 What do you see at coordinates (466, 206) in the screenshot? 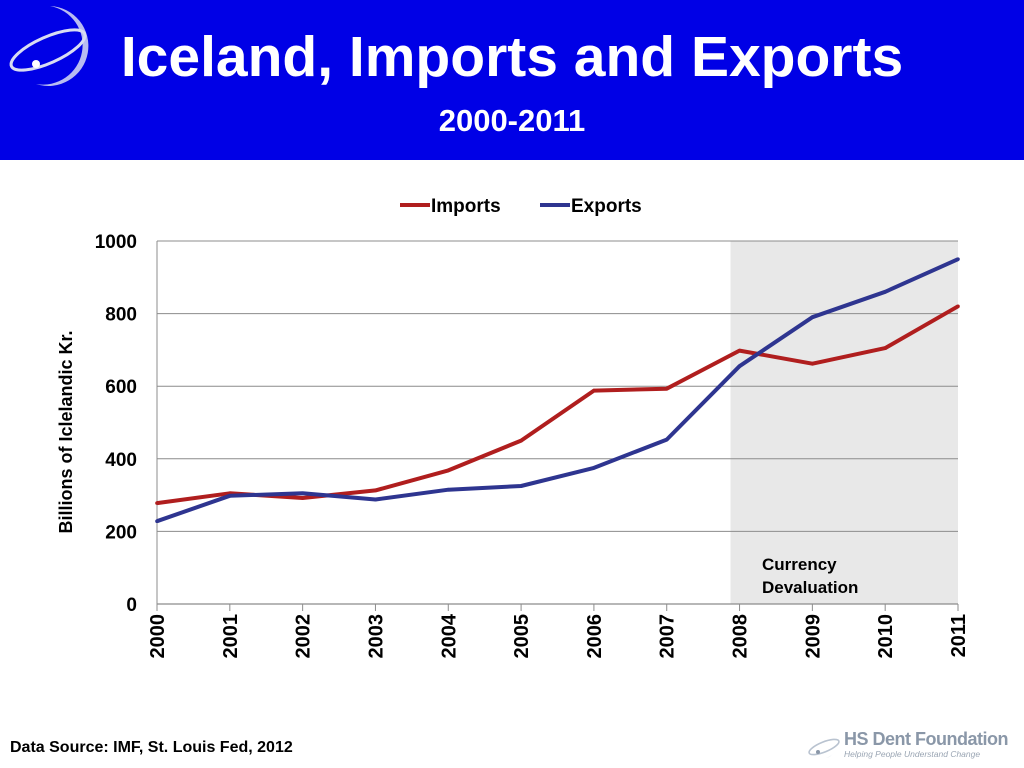
I see `legend-label-imports: Imports` at bounding box center [466, 206].